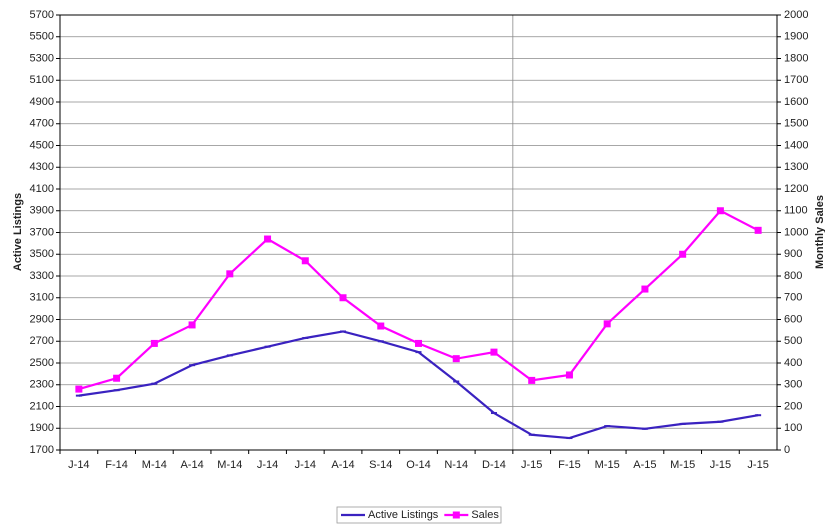 The width and height of the screenshot is (825, 525). Describe the element at coordinates (819, 232) in the screenshot. I see `y2-axis-title: Monthly Sales` at that location.